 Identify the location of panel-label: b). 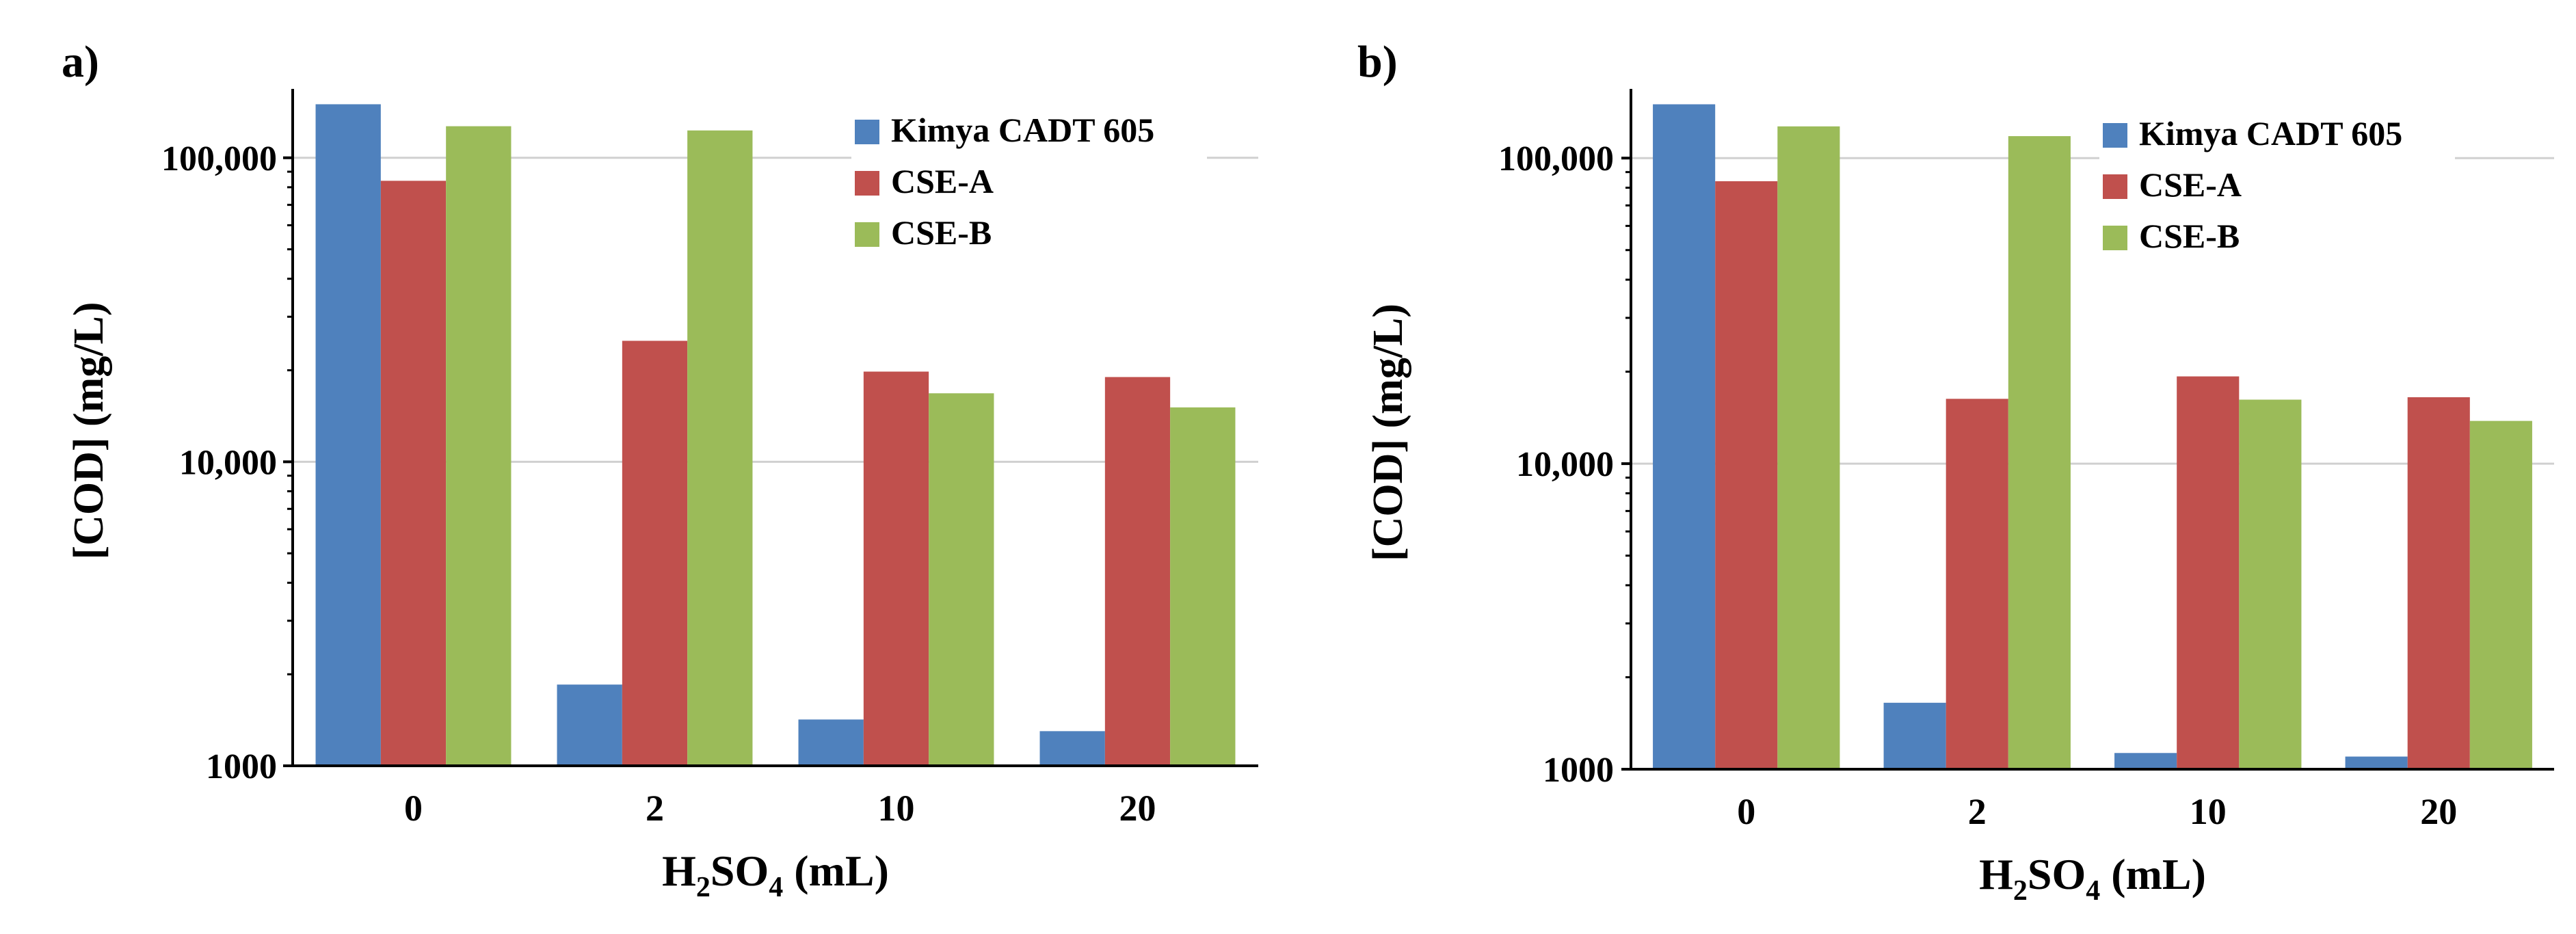
(1377, 62).